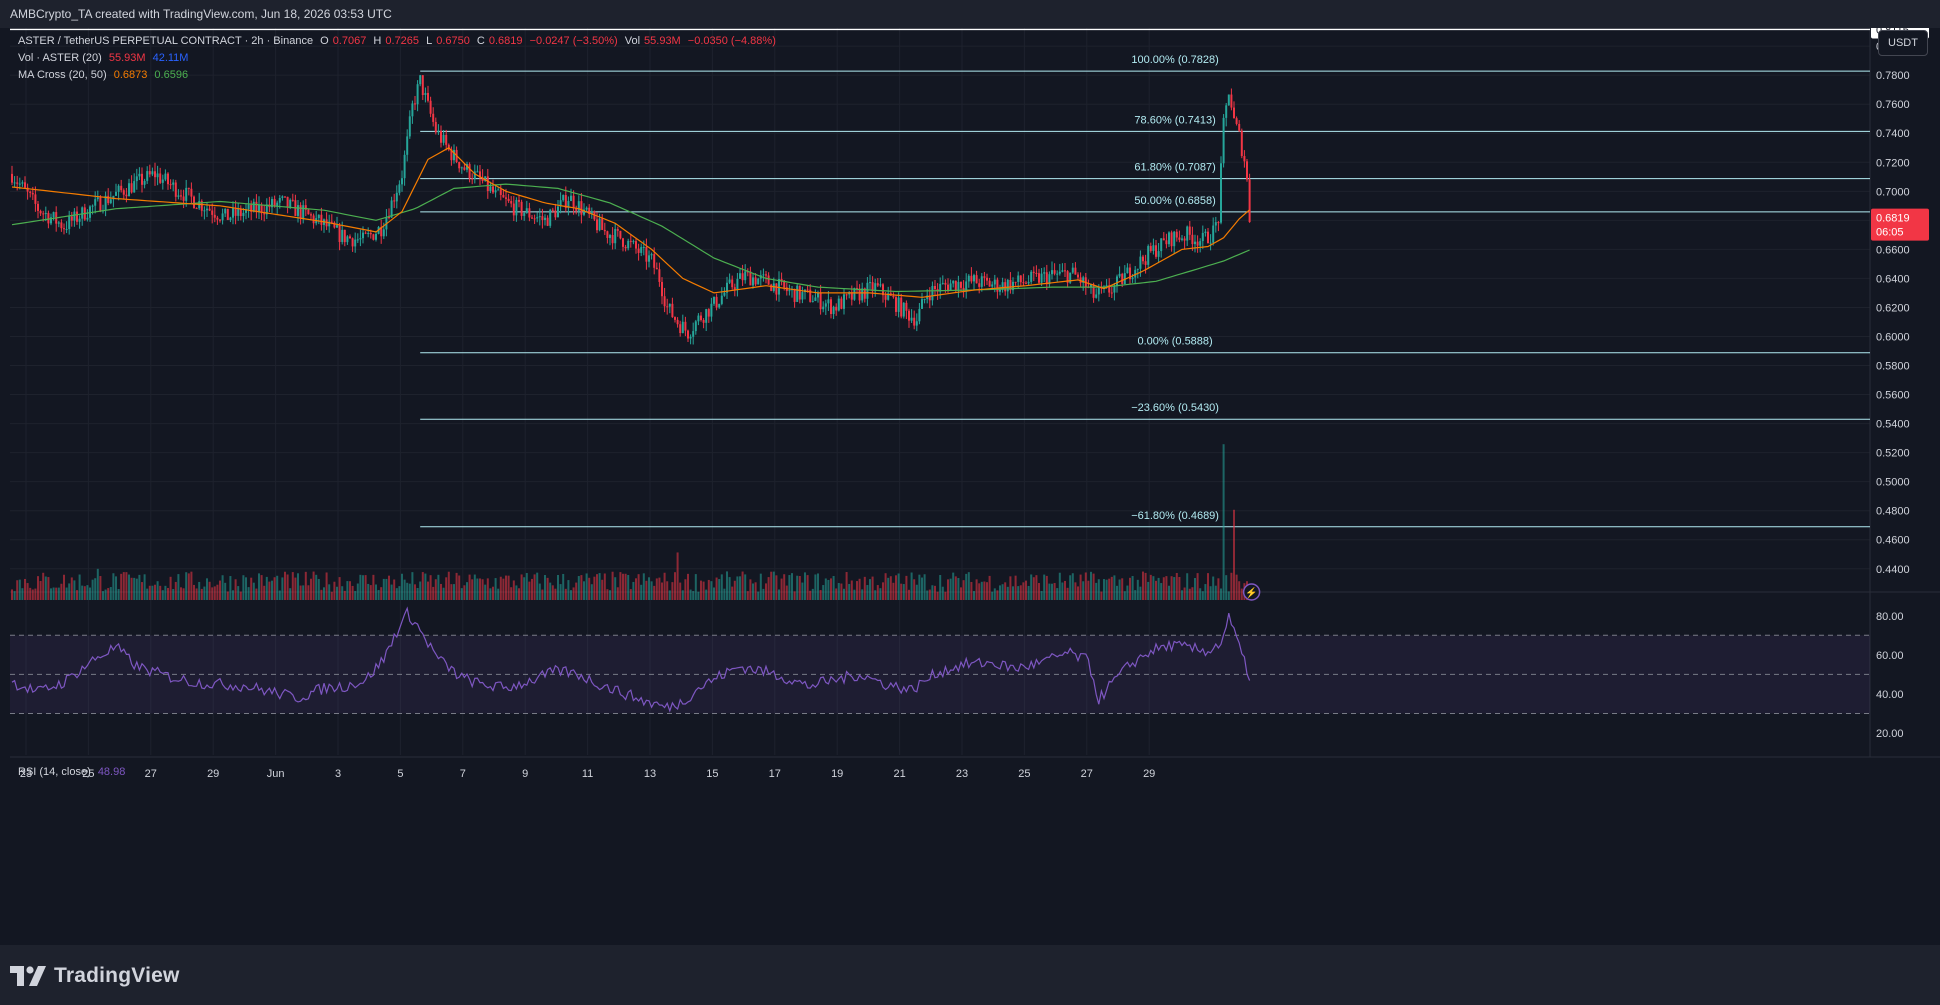 Image resolution: width=1940 pixels, height=1005 pixels. Describe the element at coordinates (26, 774) in the screenshot. I see `time-tick-label: 23` at that location.